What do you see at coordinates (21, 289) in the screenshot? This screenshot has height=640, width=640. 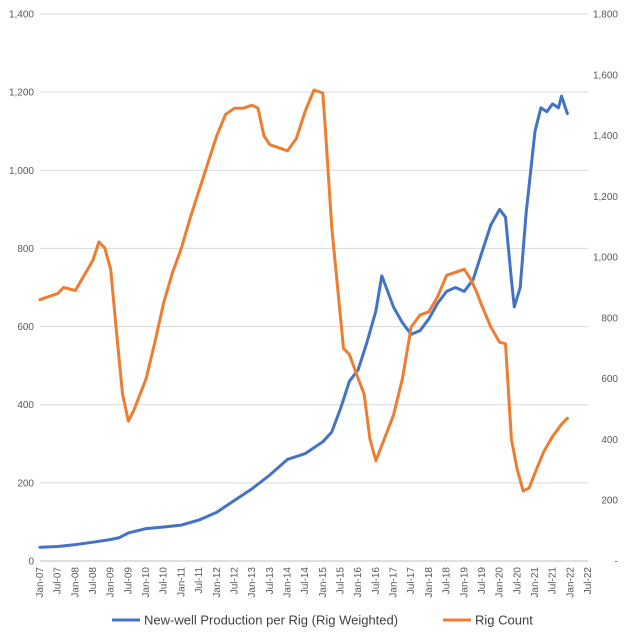 I see `left-axis-ticks: 0 200 400 600 800 1,000 1,200 1,400` at bounding box center [21, 289].